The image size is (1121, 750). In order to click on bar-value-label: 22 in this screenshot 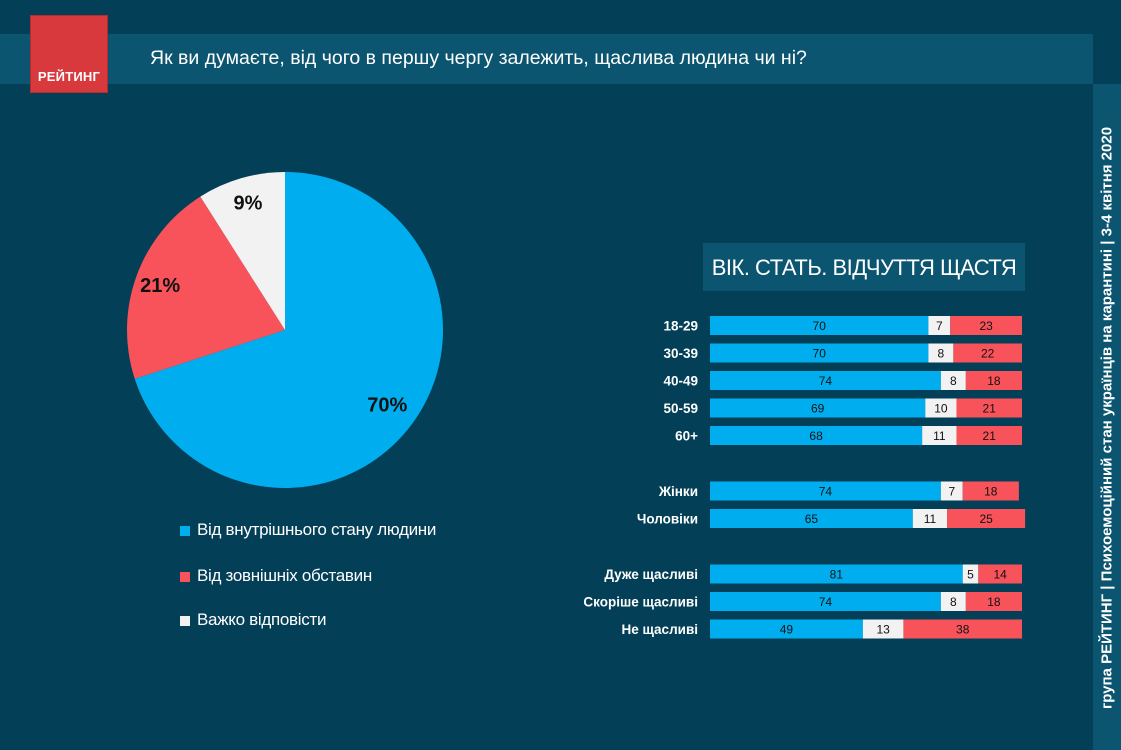, I will do `click(988, 354)`.